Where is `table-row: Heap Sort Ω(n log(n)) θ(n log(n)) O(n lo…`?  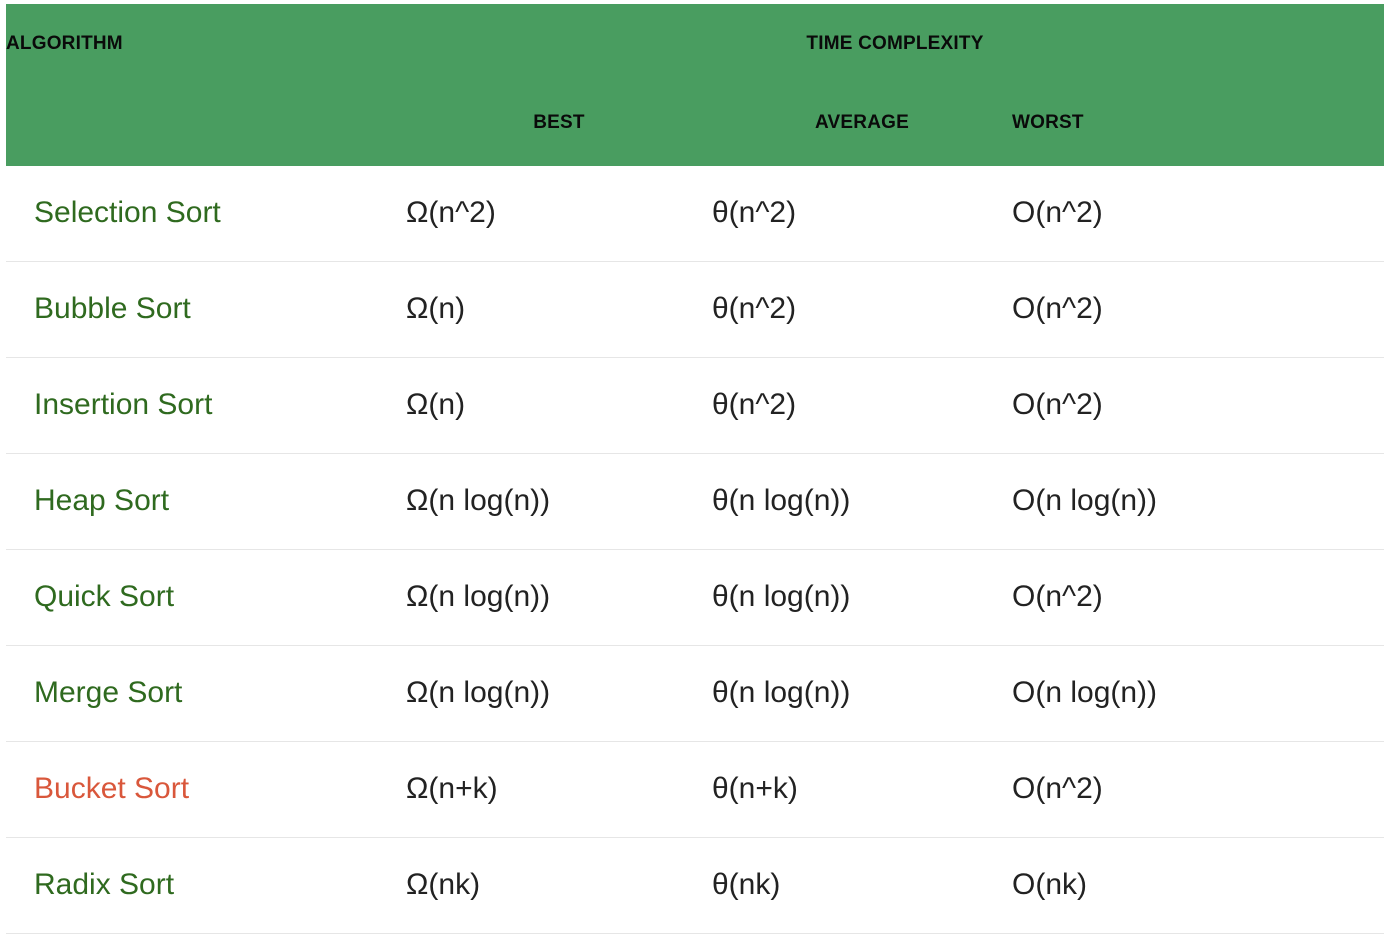 table-row: Heap Sort Ω(n log(n)) θ(n log(n)) O(n lo… is located at coordinates (695, 501).